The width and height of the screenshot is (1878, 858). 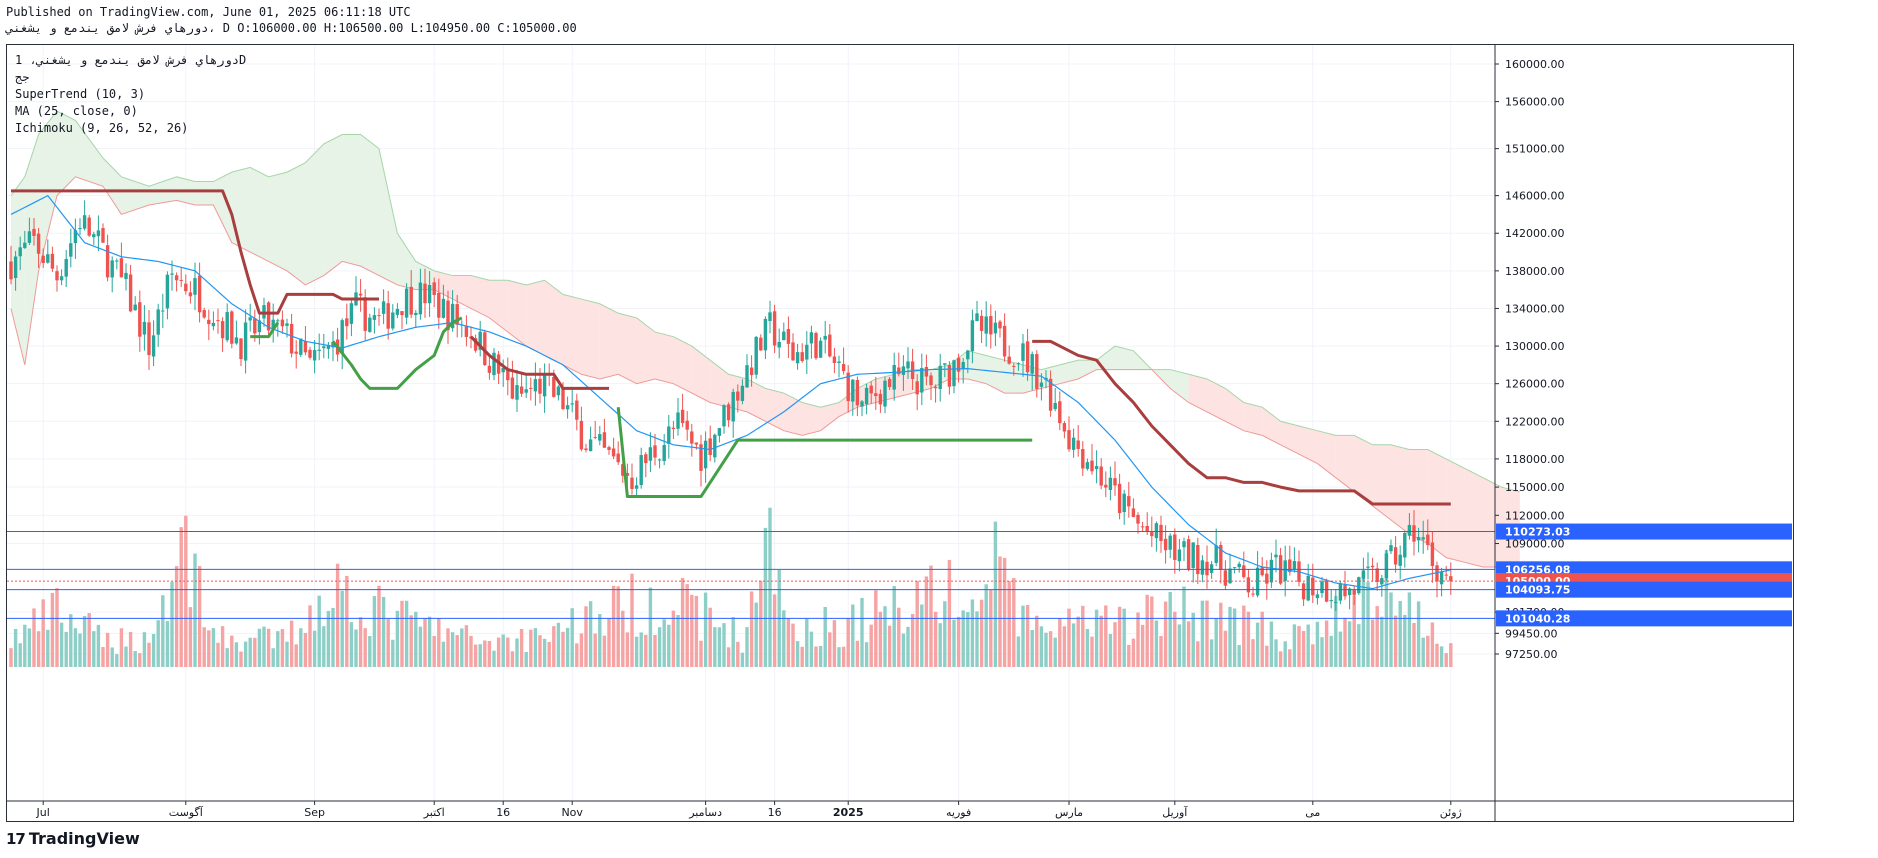 What do you see at coordinates (131, 60) in the screenshot?
I see `legend-symbol: دورهاي فرش لامق يندمع و يشغني، 1D` at bounding box center [131, 60].